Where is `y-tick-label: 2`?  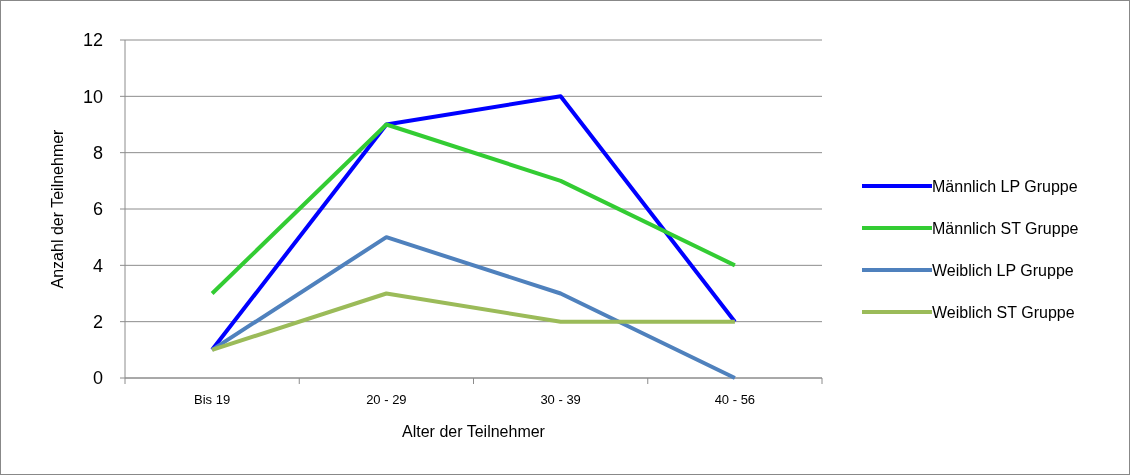
y-tick-label: 2 is located at coordinates (97, 321).